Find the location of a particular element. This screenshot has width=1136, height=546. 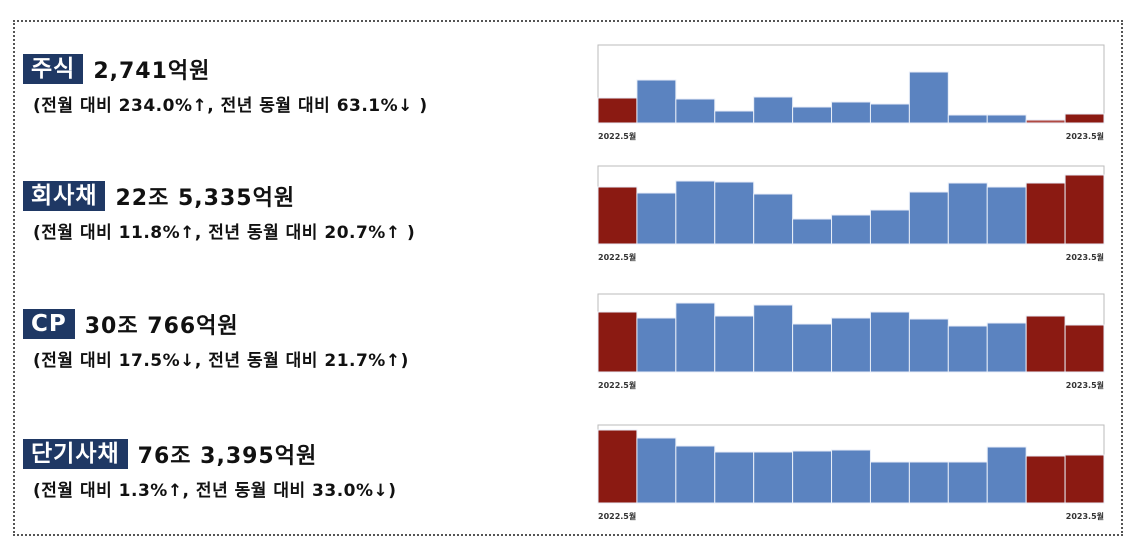

change: (전월 대비 1.3%↑, 전년 동월 대비 33.0%↓) is located at coordinates (215, 491).